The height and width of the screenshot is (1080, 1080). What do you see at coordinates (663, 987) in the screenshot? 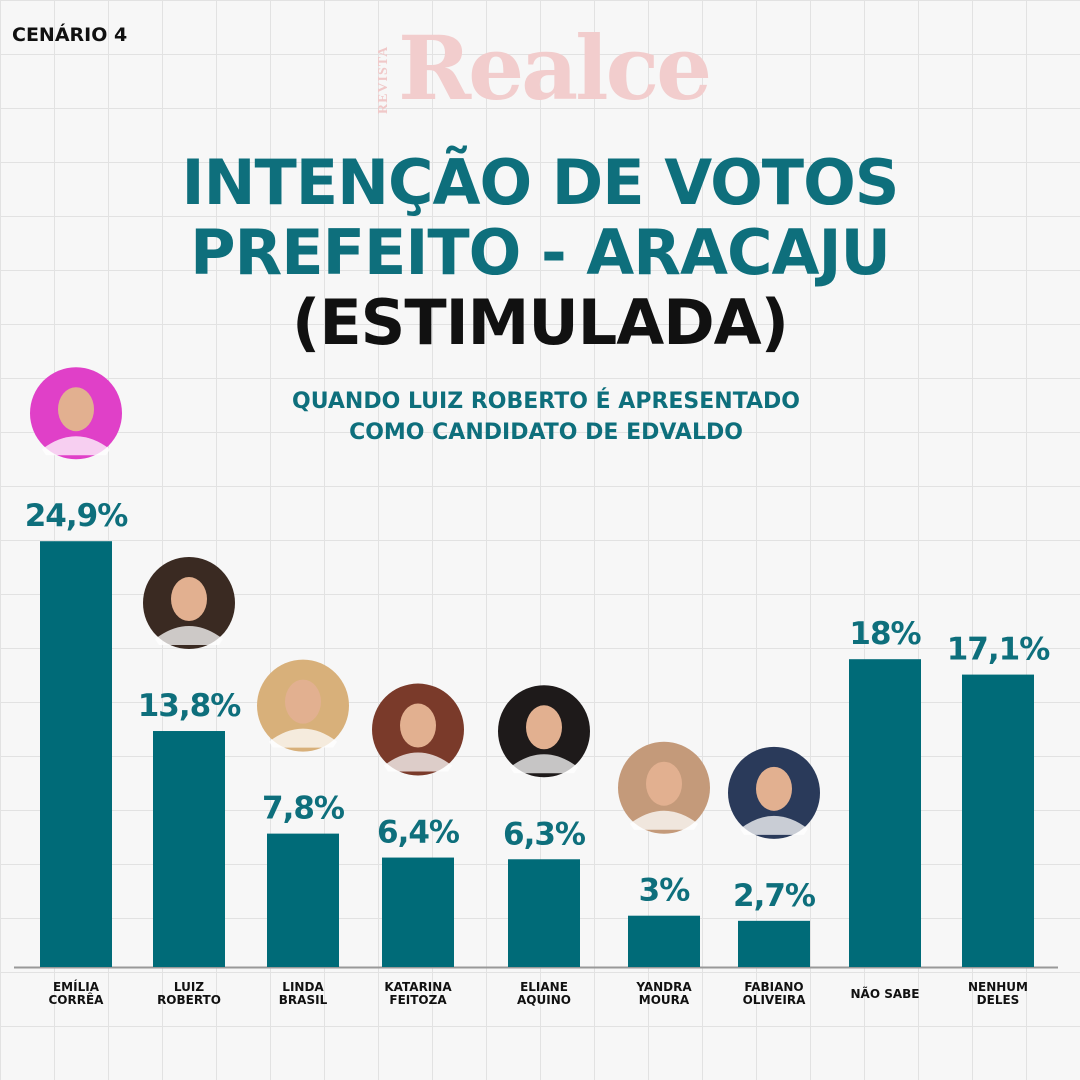
I see `category-label-yandra-moura-line-1: YANDRA` at bounding box center [663, 987].